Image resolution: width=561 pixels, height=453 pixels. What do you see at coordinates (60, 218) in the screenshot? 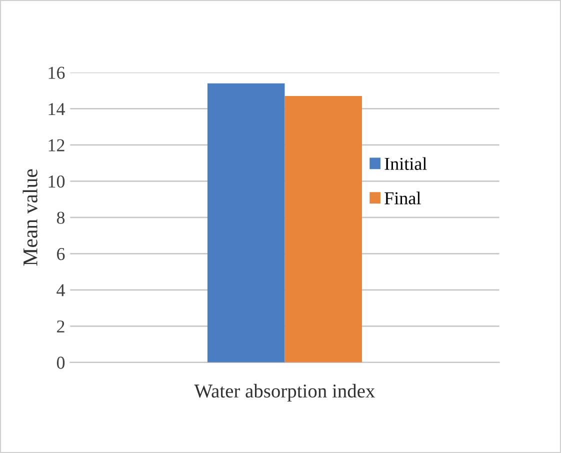
I see `y-tick-label: 8` at bounding box center [60, 218].